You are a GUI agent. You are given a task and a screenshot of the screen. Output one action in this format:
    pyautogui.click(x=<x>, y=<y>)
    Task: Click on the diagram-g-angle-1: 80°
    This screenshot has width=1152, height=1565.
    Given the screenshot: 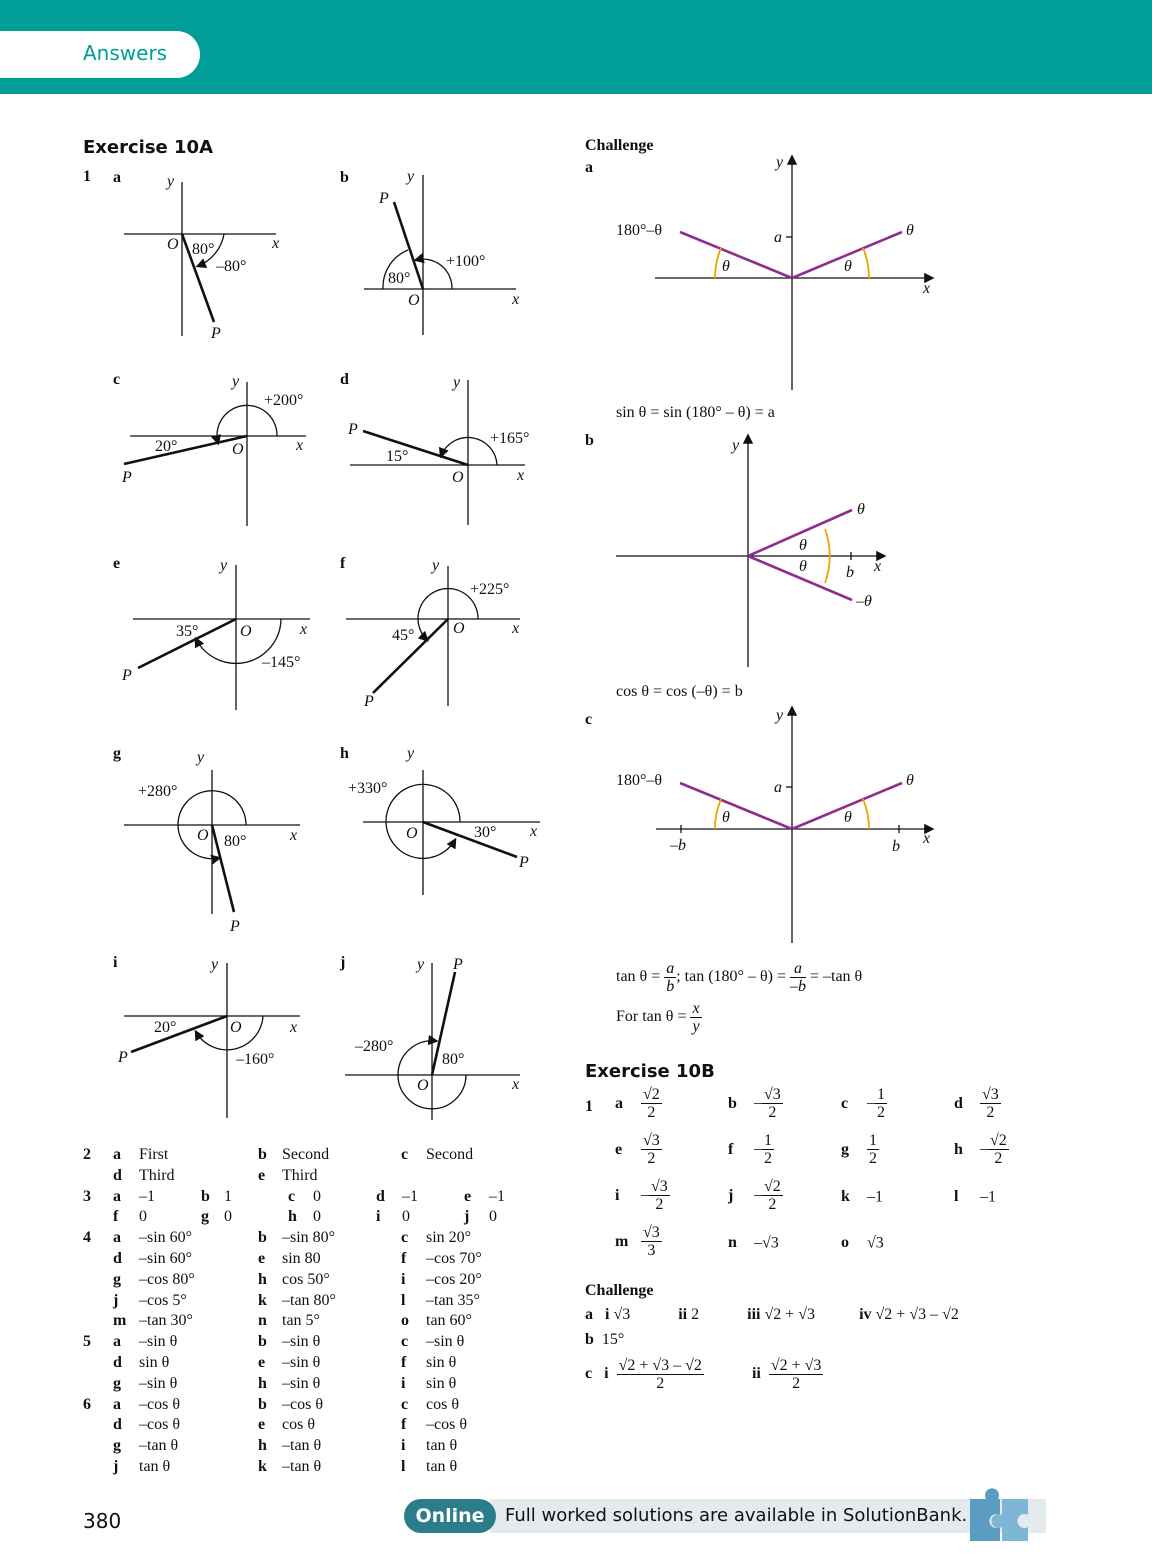 What is the action you would take?
    pyautogui.click(x=235, y=841)
    